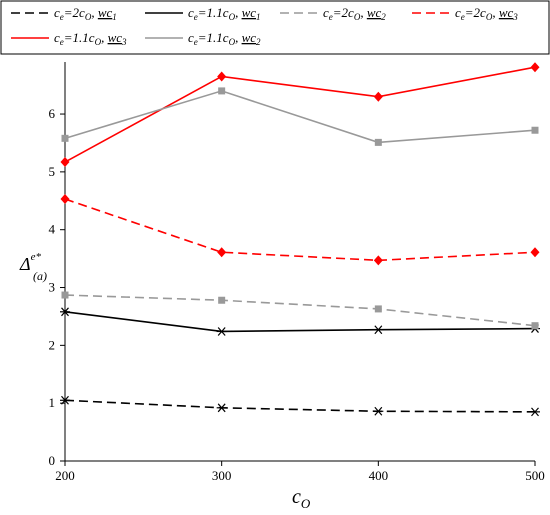  I want to click on y-ticks: 0 1 2 3 4 5 6, so click(57, 287).